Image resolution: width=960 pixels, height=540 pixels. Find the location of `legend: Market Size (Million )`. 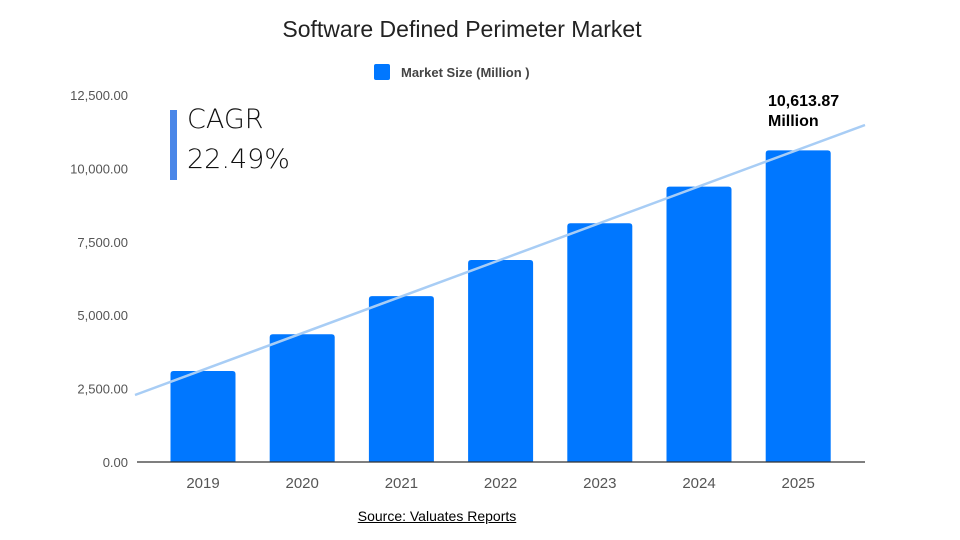

legend: Market Size (Million ) is located at coordinates (452, 72).